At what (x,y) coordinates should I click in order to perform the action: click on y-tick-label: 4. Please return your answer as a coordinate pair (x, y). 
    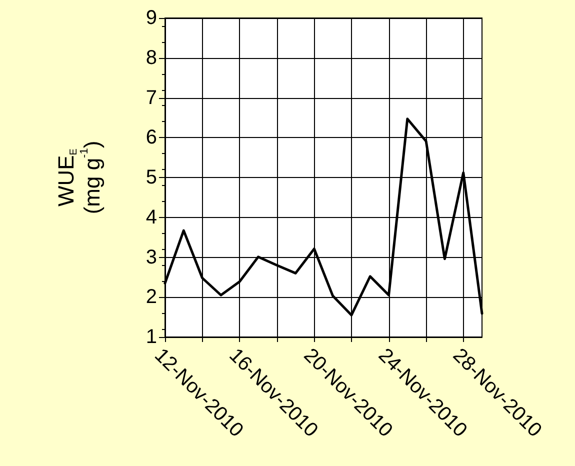
    Looking at the image, I should click on (151, 217).